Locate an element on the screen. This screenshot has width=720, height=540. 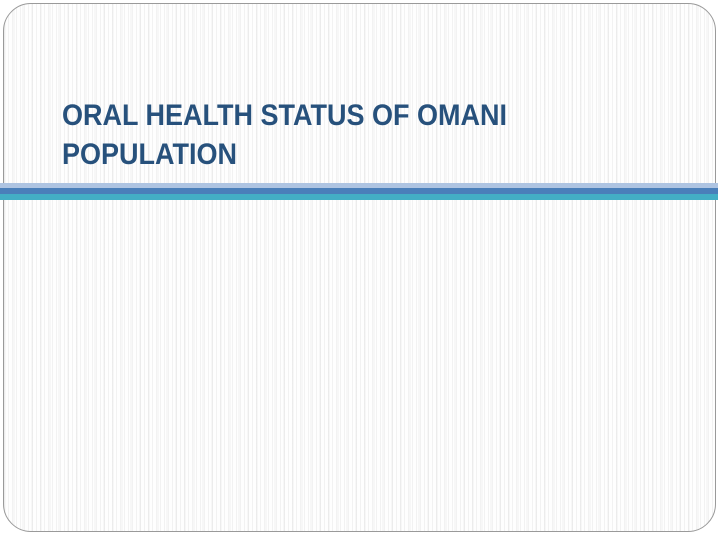
divider-band-light-blue is located at coordinates (359, 185).